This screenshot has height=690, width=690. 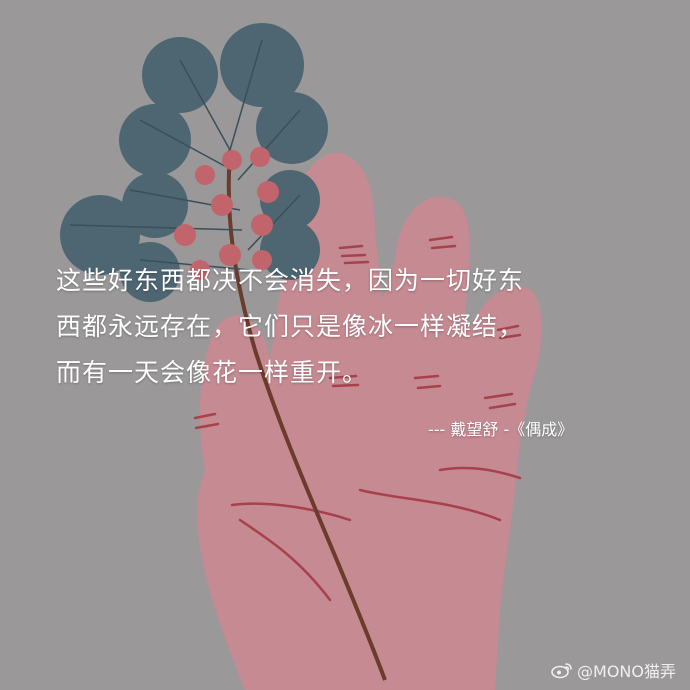 I want to click on quote-line: 这些好东西都决不会消失，因为一切好东, so click(x=290, y=280).